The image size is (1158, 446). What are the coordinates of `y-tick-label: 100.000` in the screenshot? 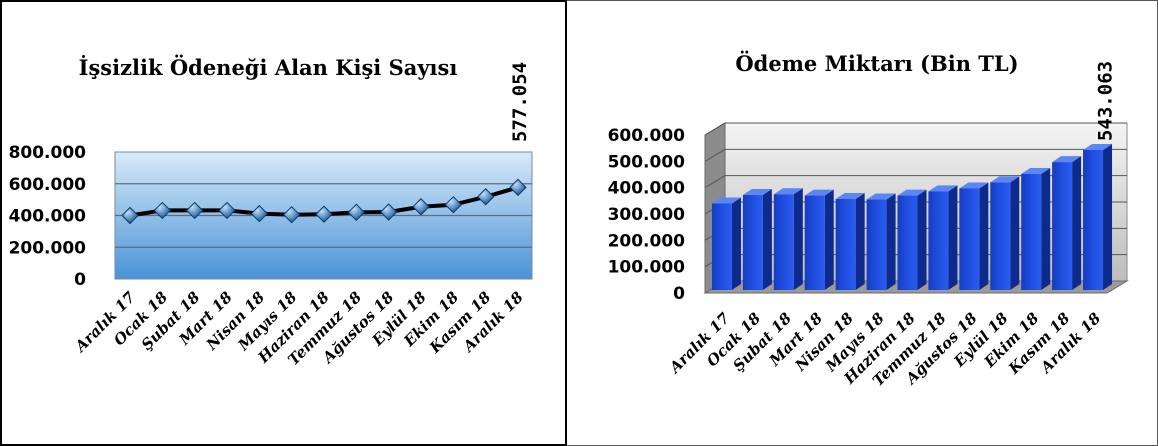 It's located at (647, 268).